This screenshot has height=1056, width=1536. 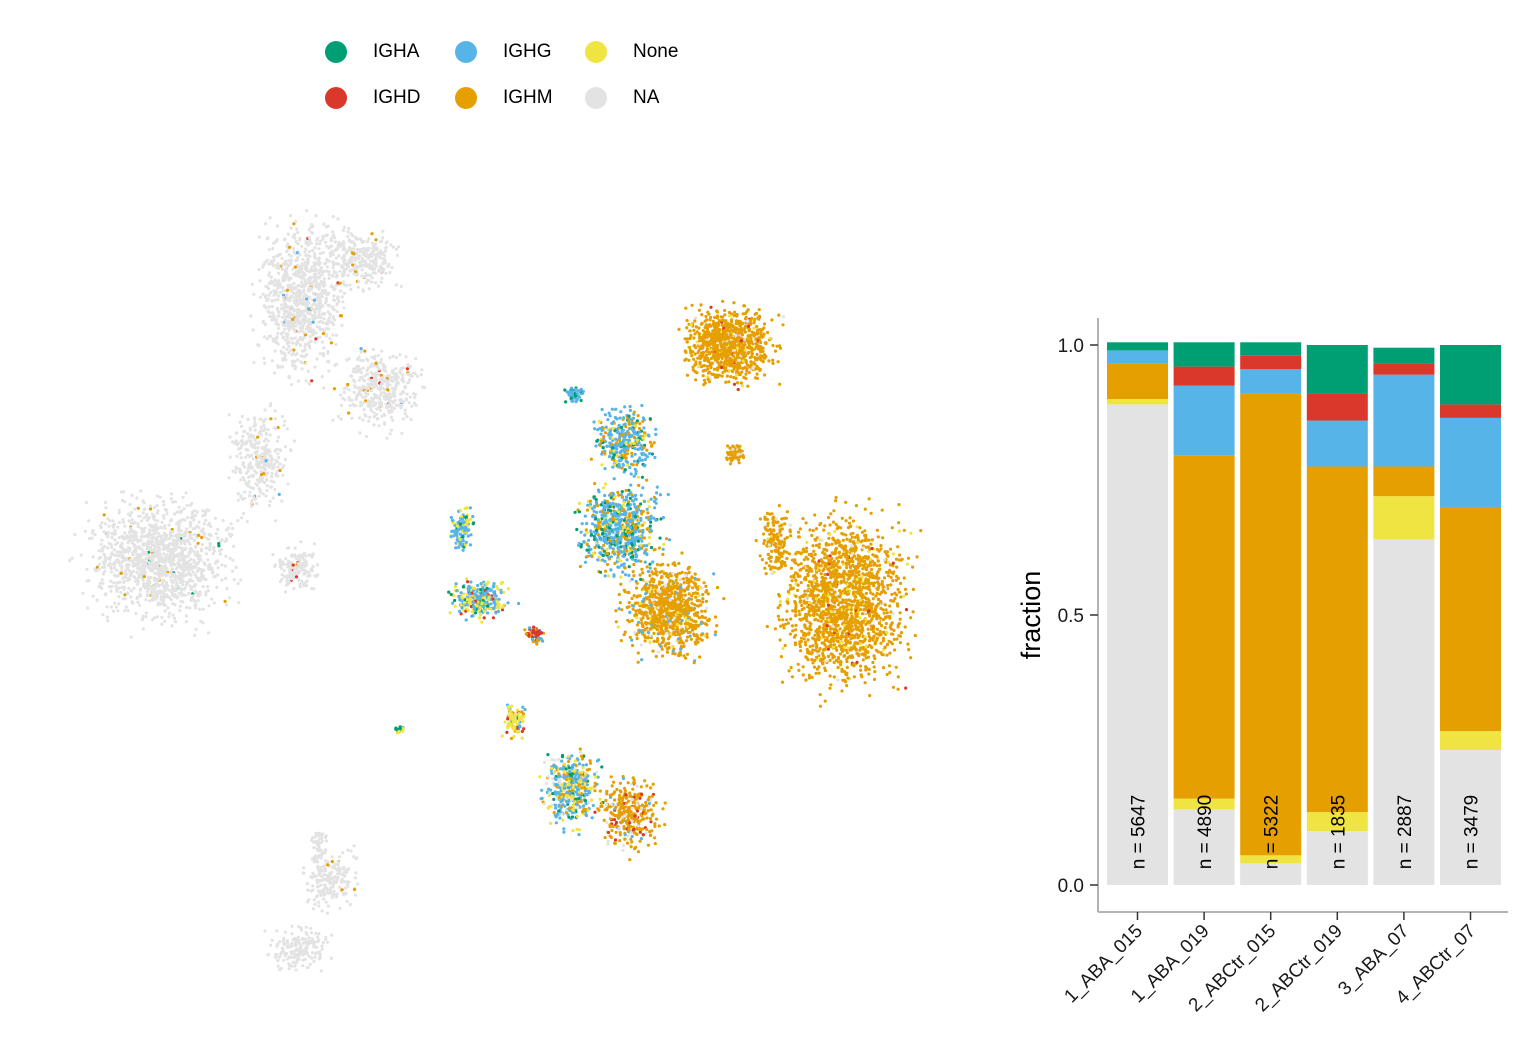 I want to click on legend-label: IGHA, so click(x=396, y=51).